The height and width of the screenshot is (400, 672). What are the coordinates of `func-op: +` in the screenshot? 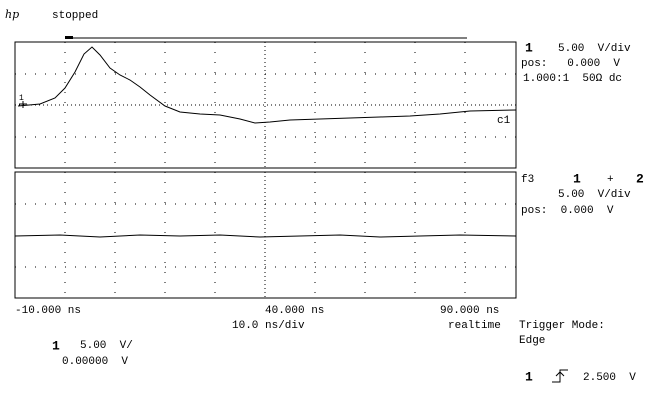 It's located at (610, 180).